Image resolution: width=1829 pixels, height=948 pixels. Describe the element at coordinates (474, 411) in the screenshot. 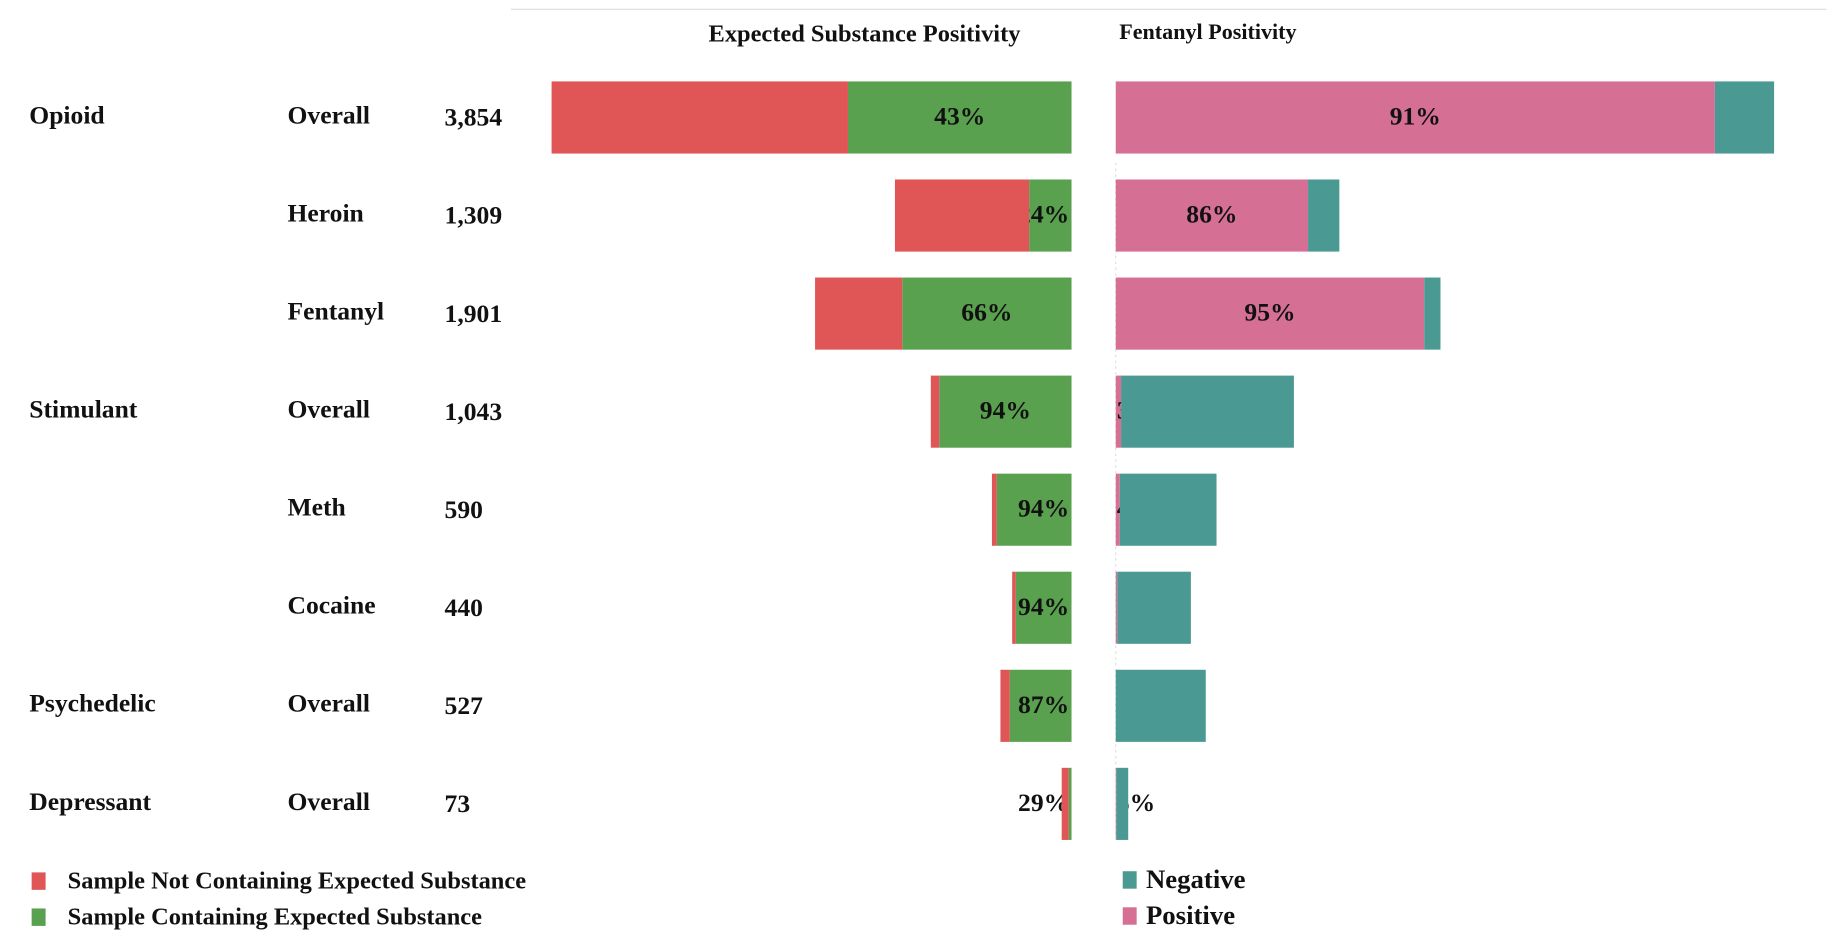

I see `count-label: 1,043` at that location.